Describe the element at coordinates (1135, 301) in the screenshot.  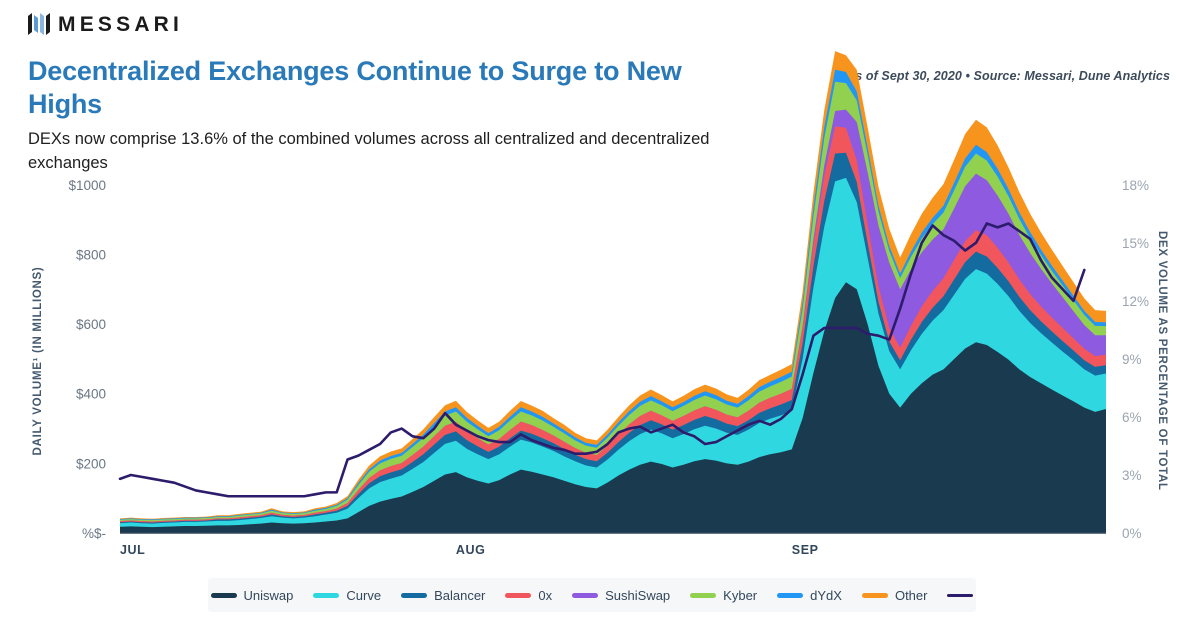
I see `y-axis-tick-right: 12%` at that location.